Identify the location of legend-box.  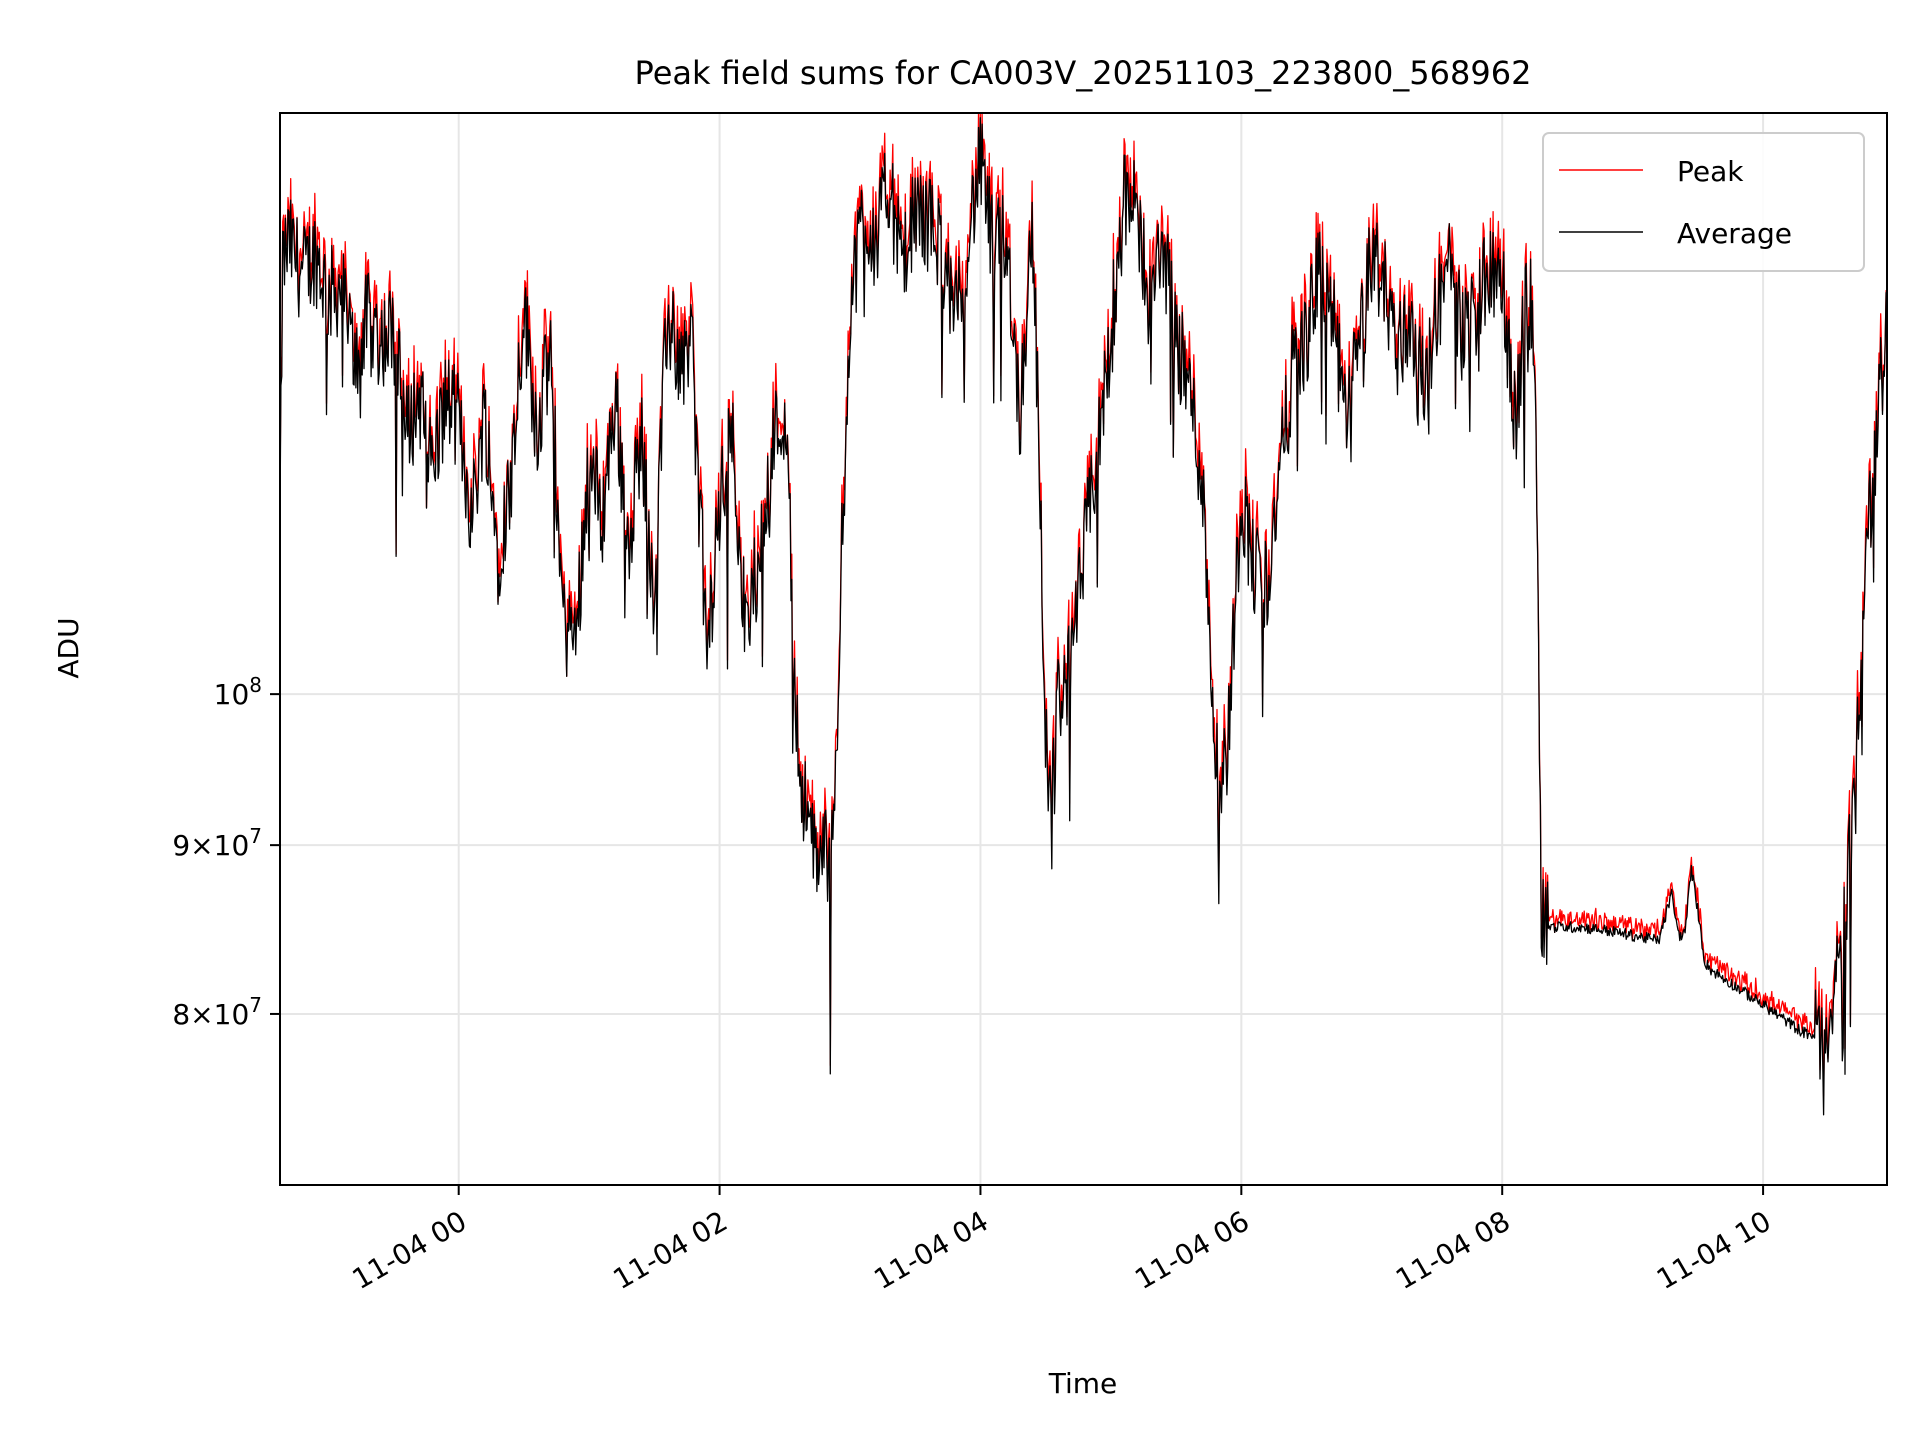
(1703, 202).